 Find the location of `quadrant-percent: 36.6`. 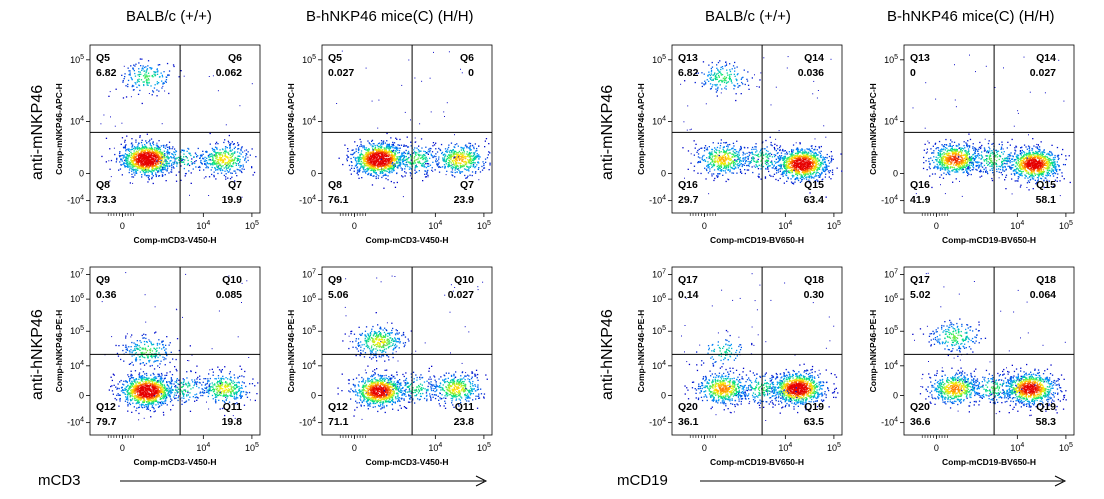

quadrant-percent: 36.6 is located at coordinates (920, 422).